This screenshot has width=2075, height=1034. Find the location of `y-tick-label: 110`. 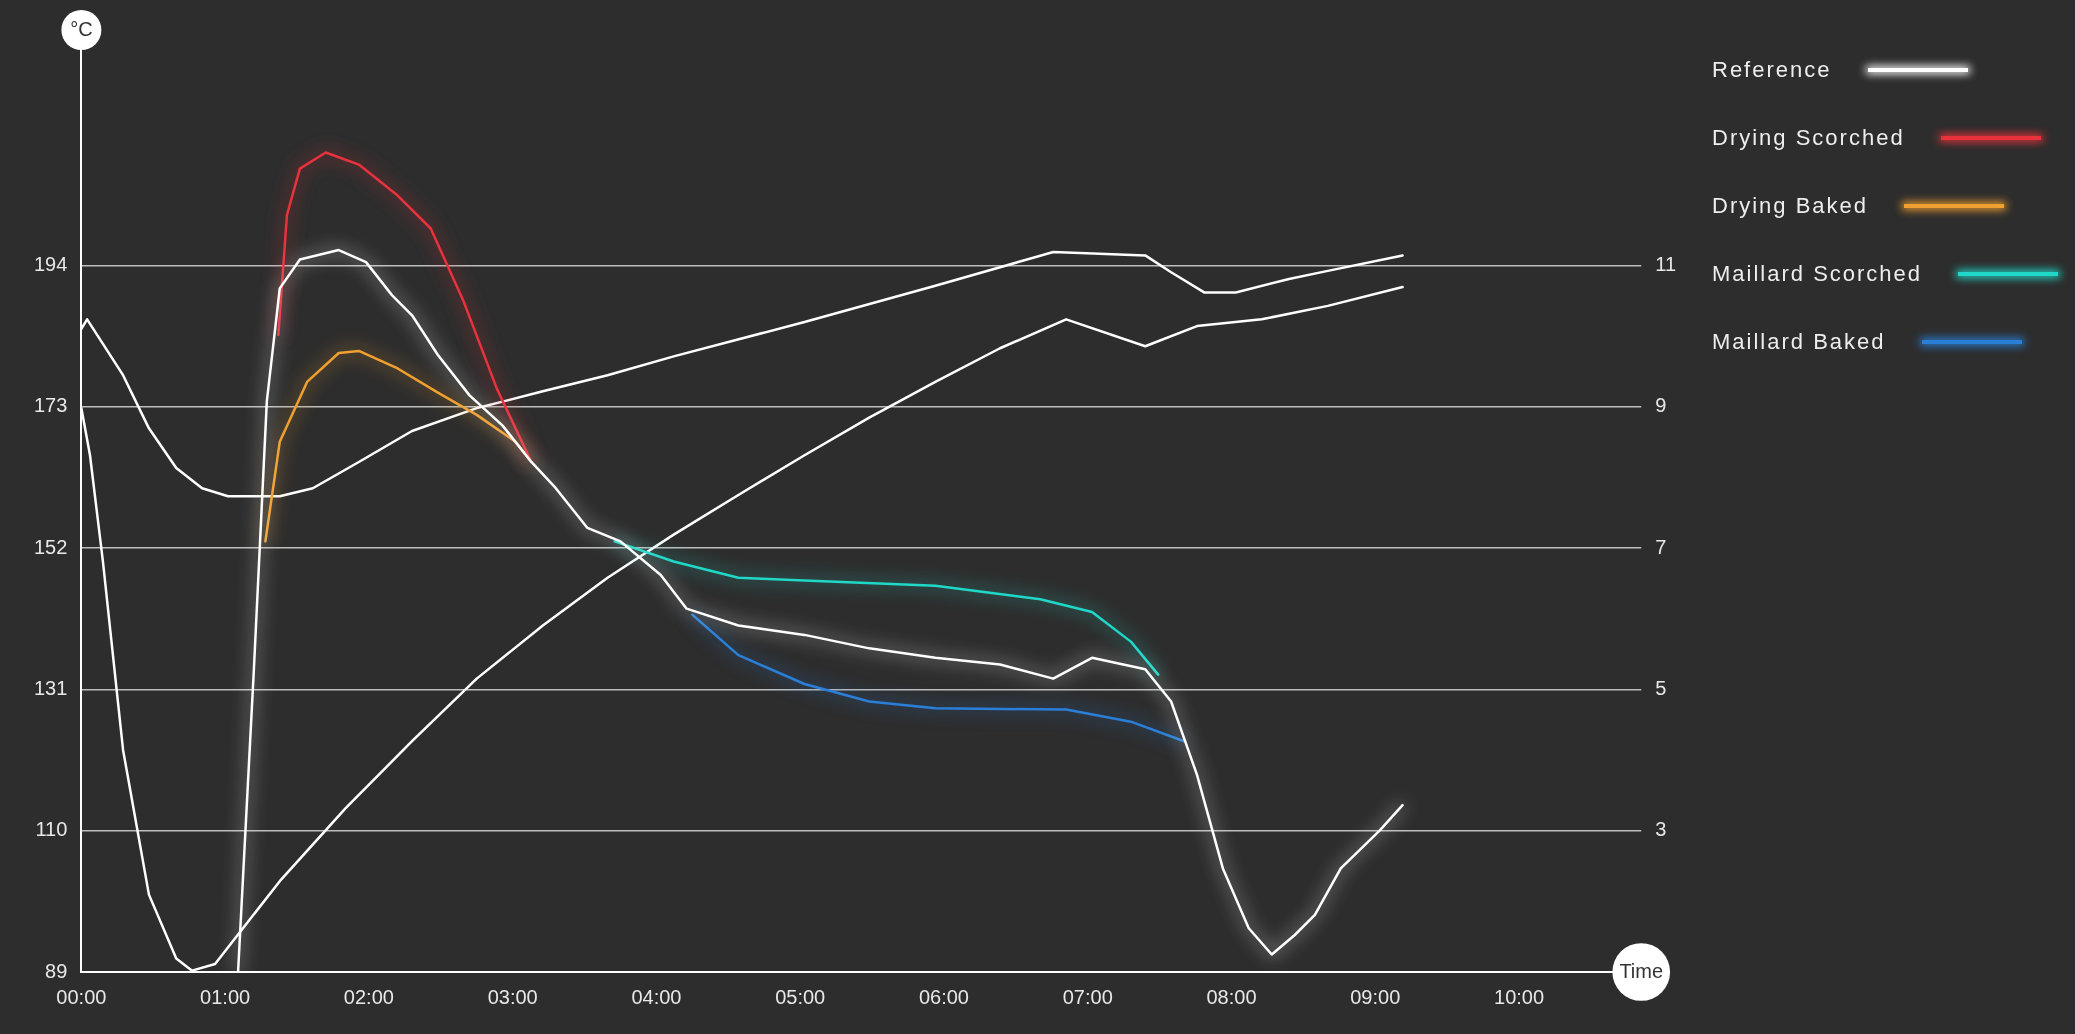

y-tick-label: 110 is located at coordinates (51, 829).